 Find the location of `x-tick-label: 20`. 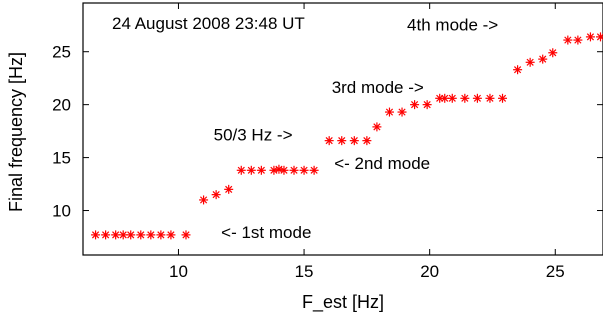

x-tick-label: 20 is located at coordinates (429, 271).